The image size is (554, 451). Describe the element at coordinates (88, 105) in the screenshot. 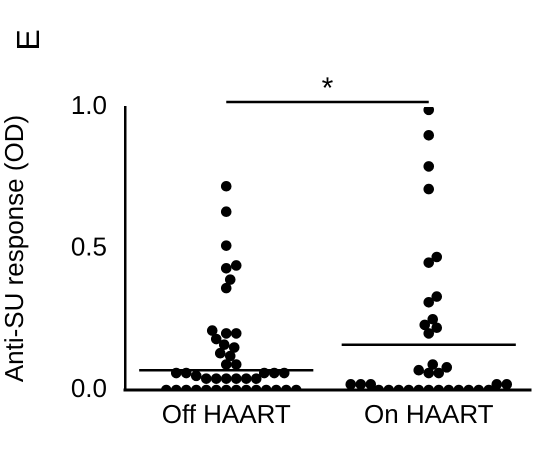

I see `y-tick-label: 1.0` at that location.